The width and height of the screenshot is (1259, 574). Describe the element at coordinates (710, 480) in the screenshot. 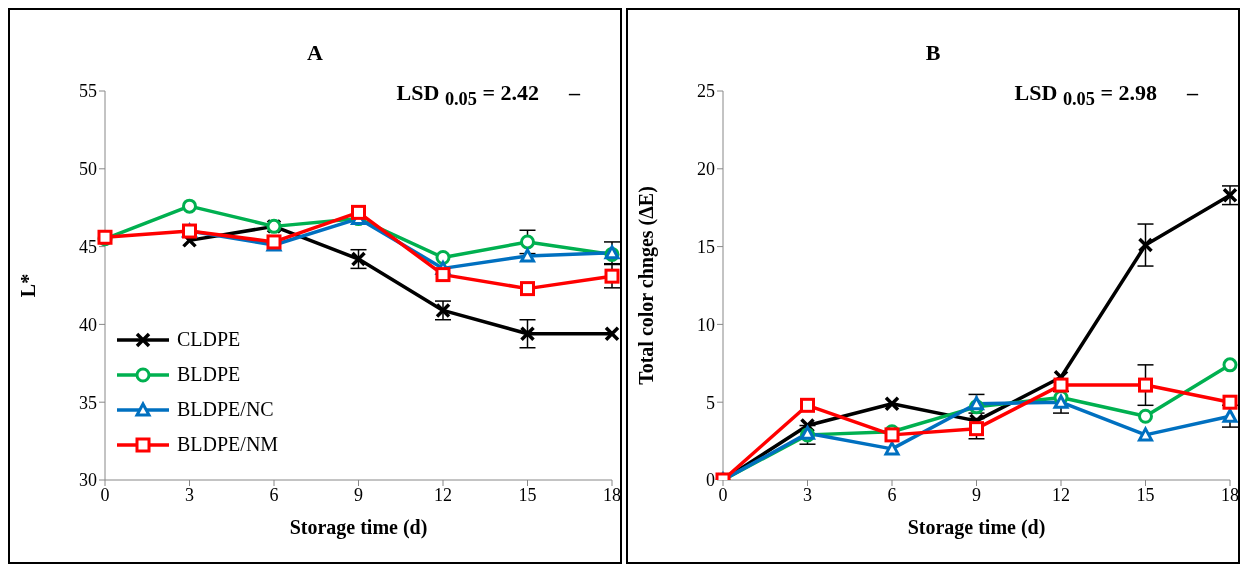

I see `y-tick-label: 0` at that location.